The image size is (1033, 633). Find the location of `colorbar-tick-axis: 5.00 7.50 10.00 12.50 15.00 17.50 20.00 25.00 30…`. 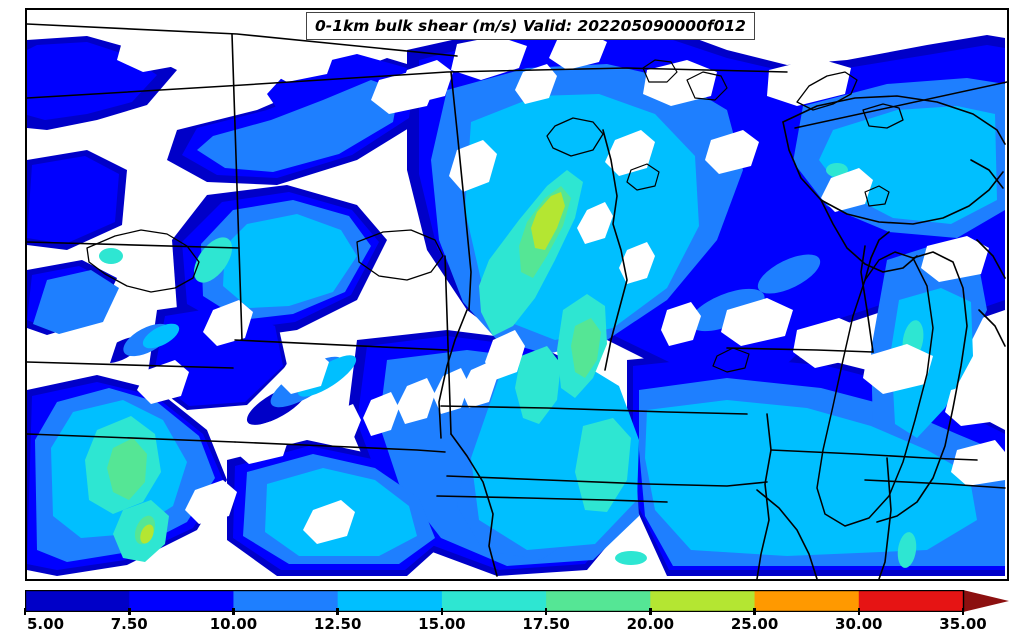

colorbar-tick-axis: 5.00 7.50 10.00 12.50 15.00 17.50 20.00 25.00 30… is located at coordinates (516, 620).